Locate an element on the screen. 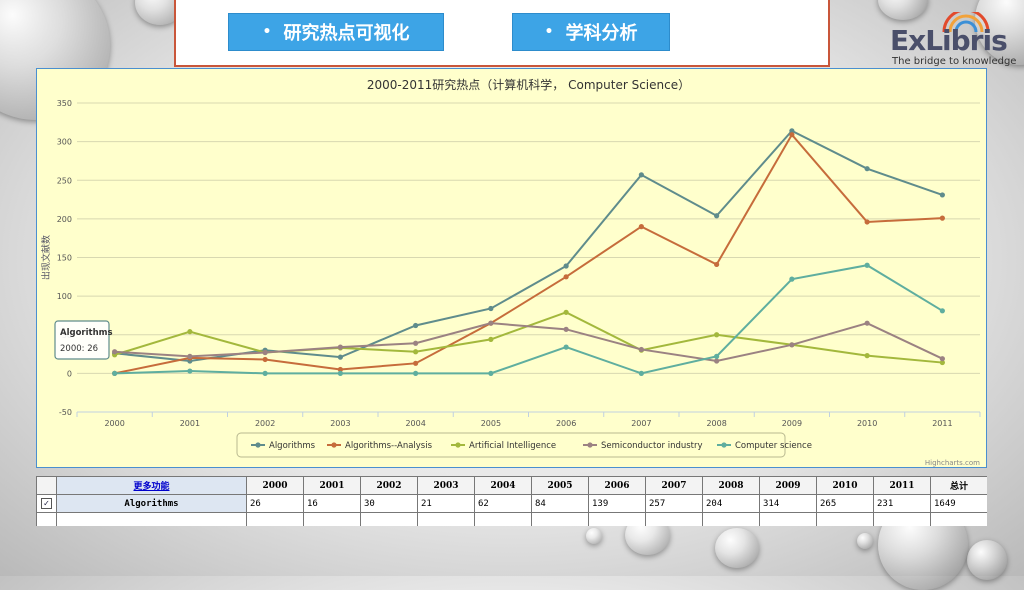 This screenshot has height=590, width=1024. logo-brand: ExLibris is located at coordinates (949, 40).